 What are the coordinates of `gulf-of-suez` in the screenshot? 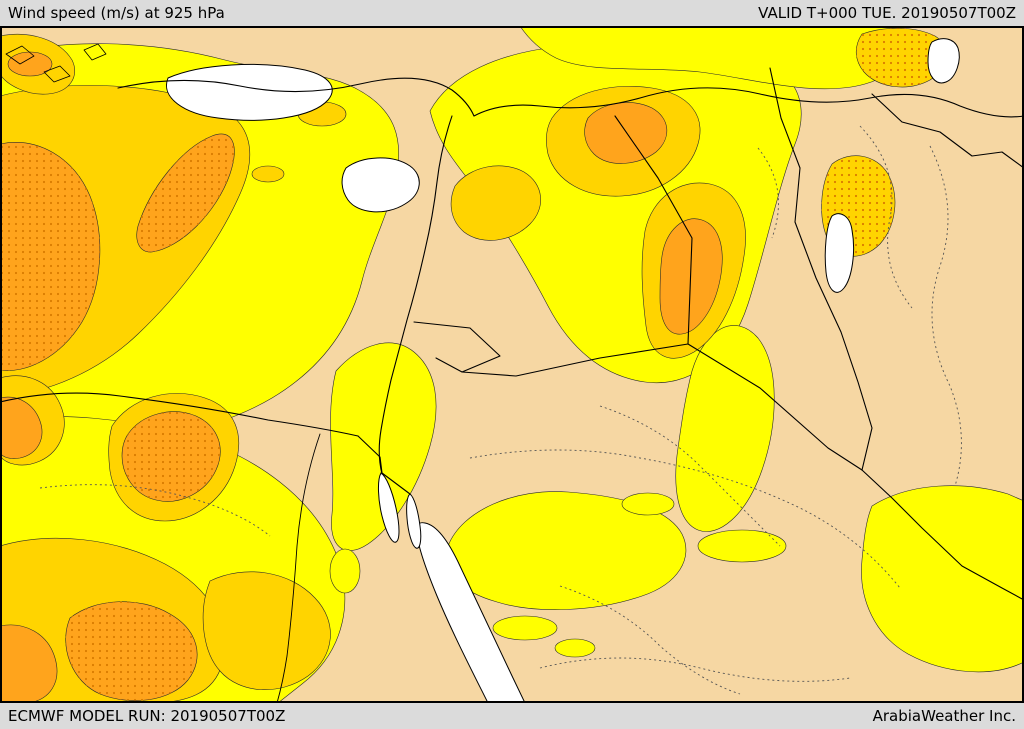 It's located at (389, 507).